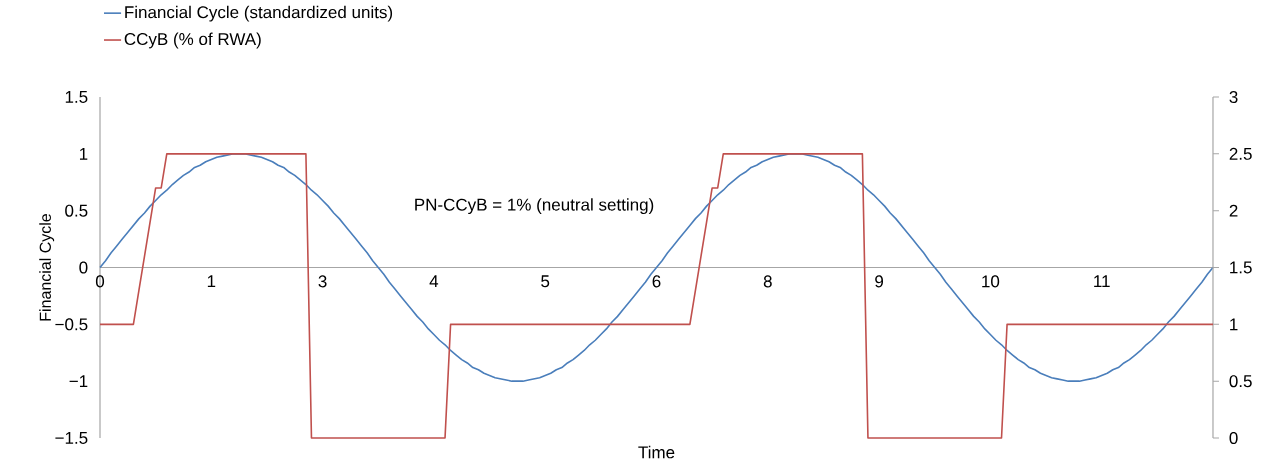 Image resolution: width=1262 pixels, height=459 pixels. Describe the element at coordinates (767, 281) in the screenshot. I see `x-tick-label: 8` at that location.